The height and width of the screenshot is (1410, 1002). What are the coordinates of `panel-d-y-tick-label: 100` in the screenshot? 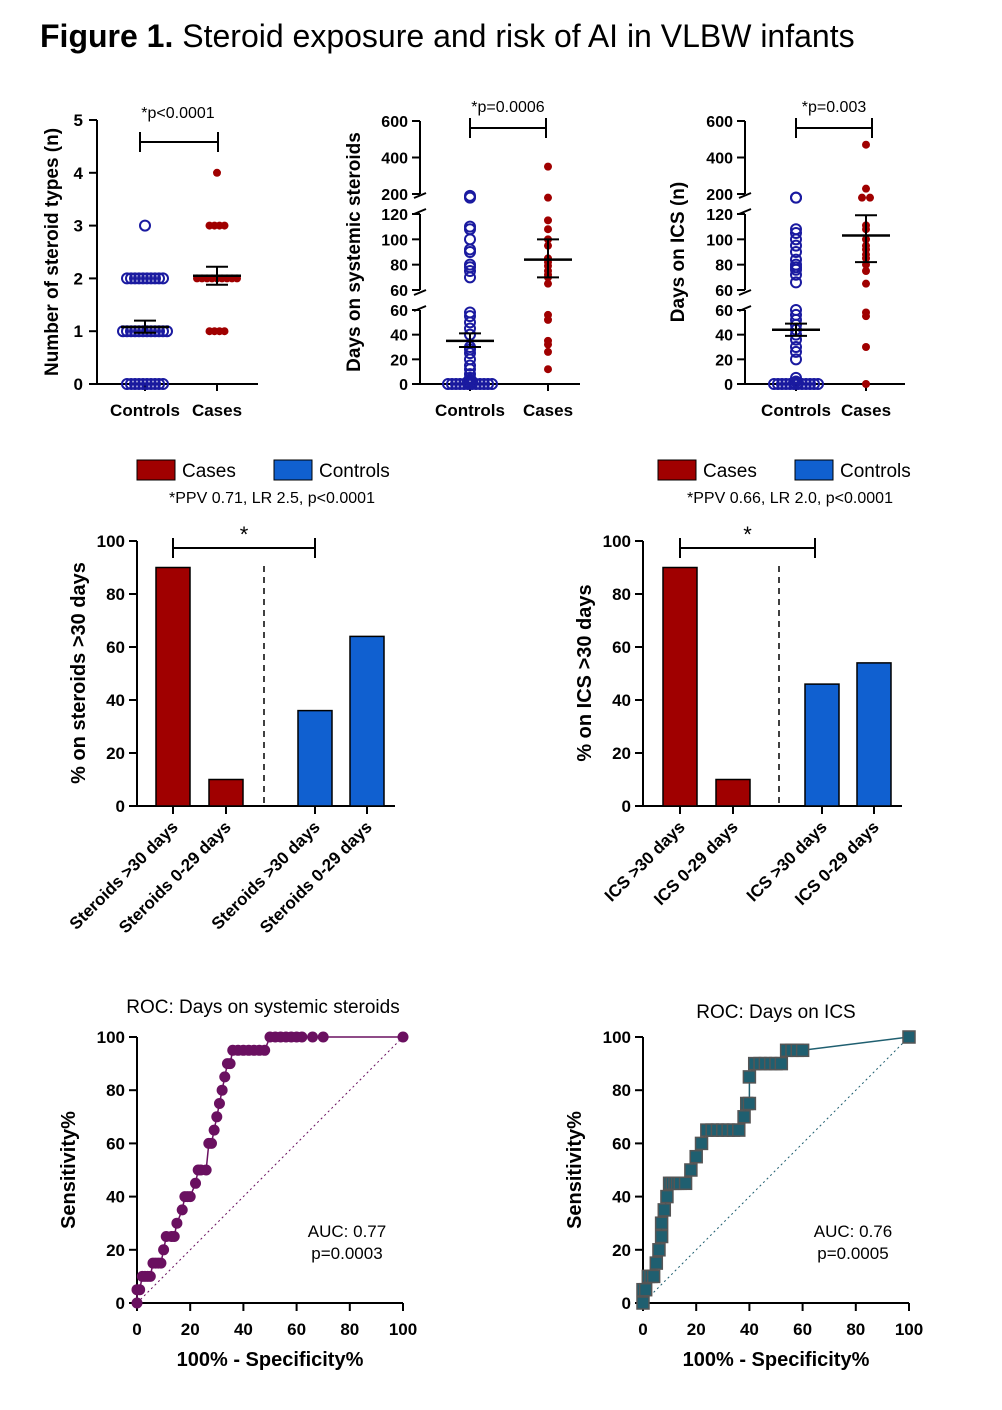 It's located at (111, 541).